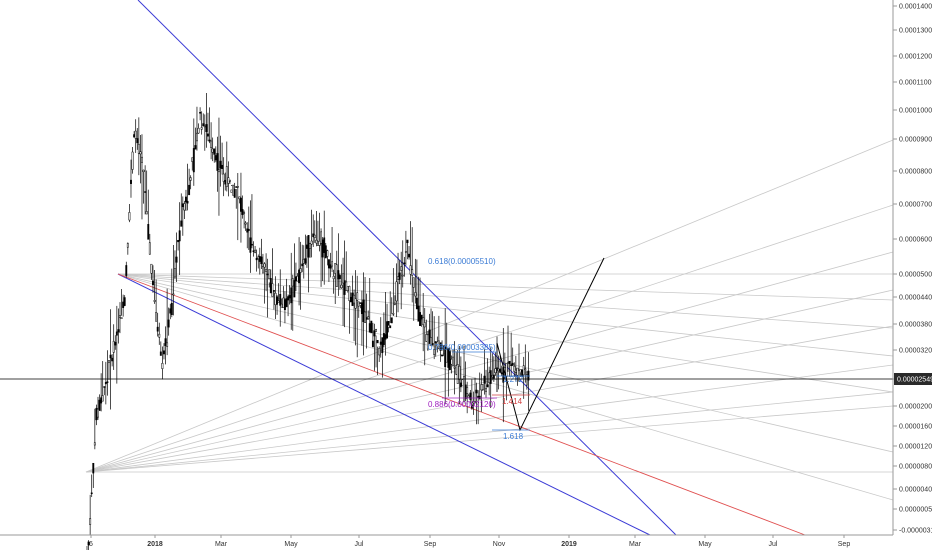 This screenshot has height=550, width=932. I want to click on x-axis: 6 2018 Mar May Jul Sep Nov 2019 Mar May Jul Sep, so click(446, 541).